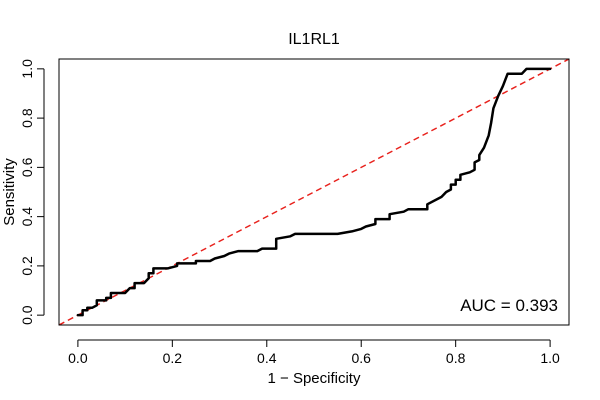  I want to click on y-axis-label: Sensitivity, so click(9, 192).